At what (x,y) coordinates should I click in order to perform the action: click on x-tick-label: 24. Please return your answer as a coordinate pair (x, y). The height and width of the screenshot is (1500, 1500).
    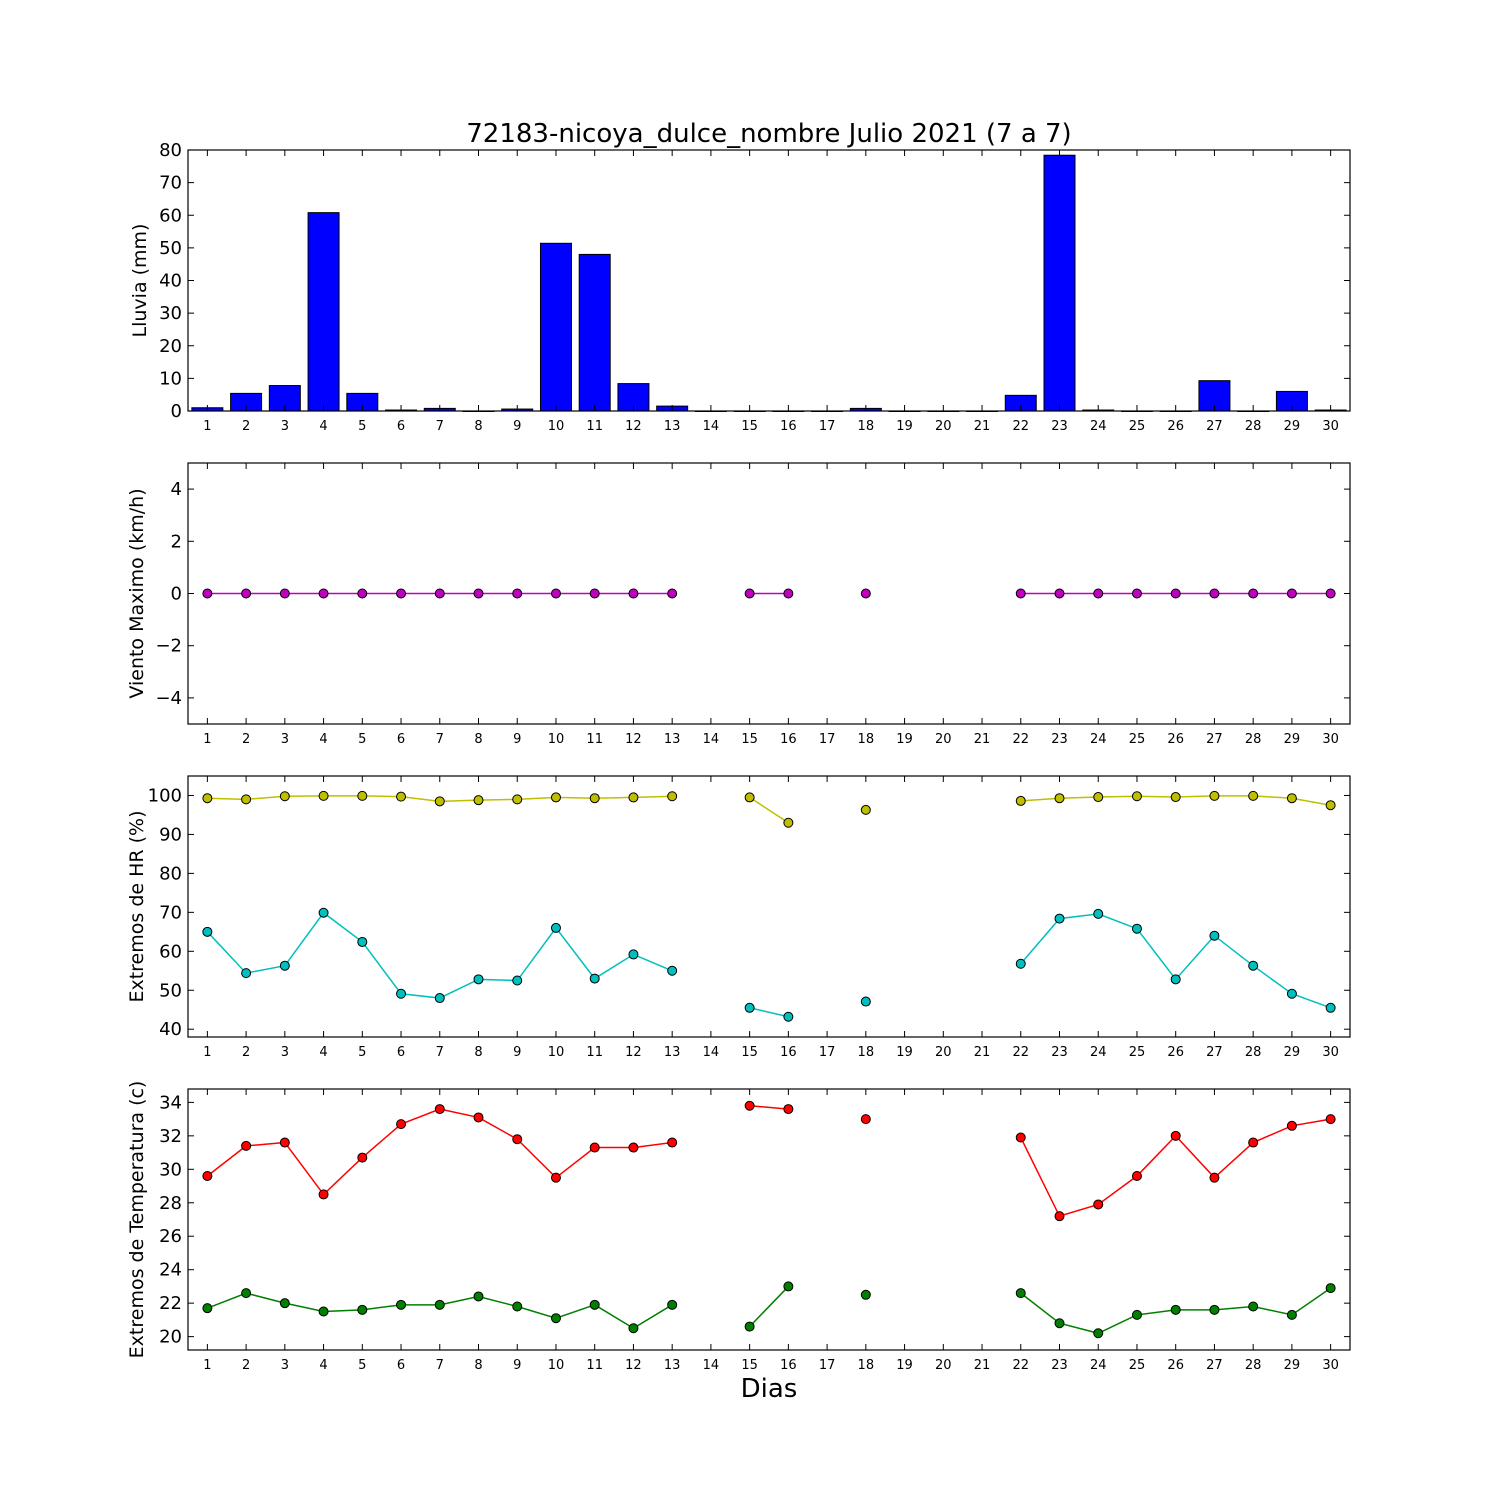
    Looking at the image, I should click on (1098, 1052).